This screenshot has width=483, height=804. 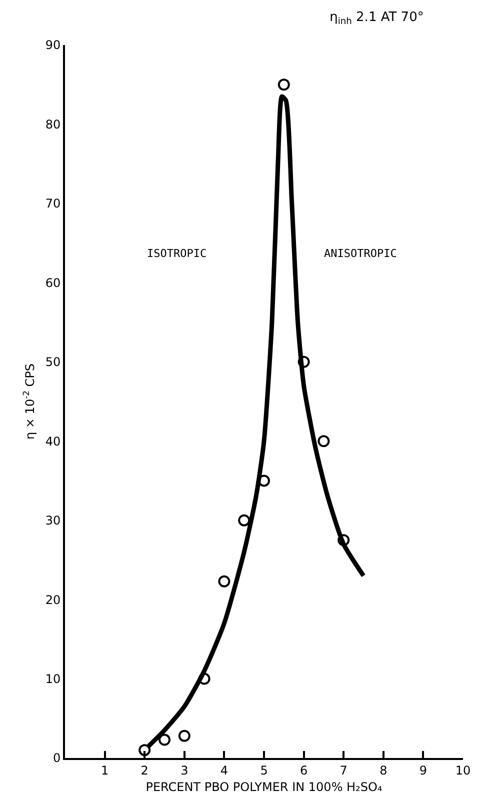 I want to click on x-tick-label: 6, so click(x=304, y=770).